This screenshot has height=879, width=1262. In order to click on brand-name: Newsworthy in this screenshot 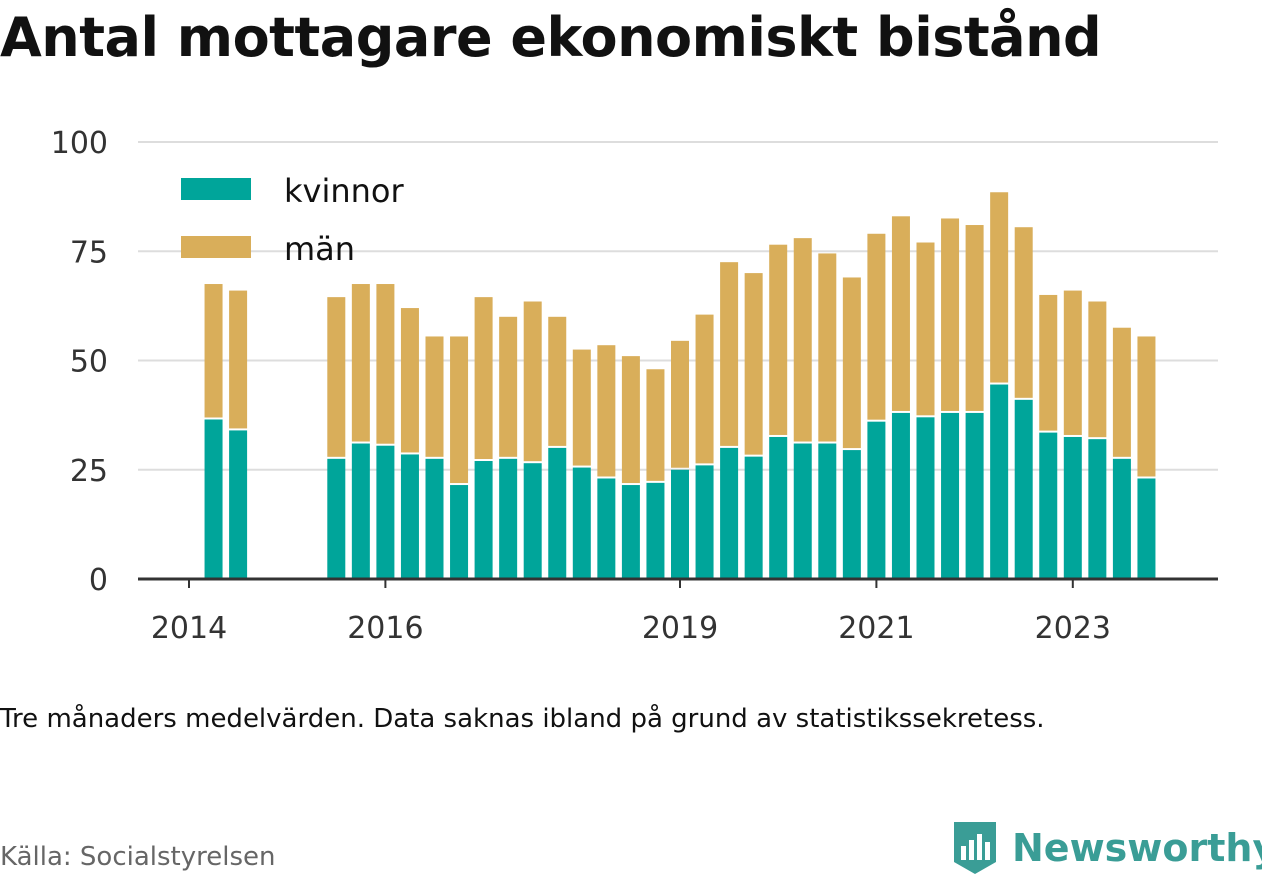, I will do `click(1137, 848)`.